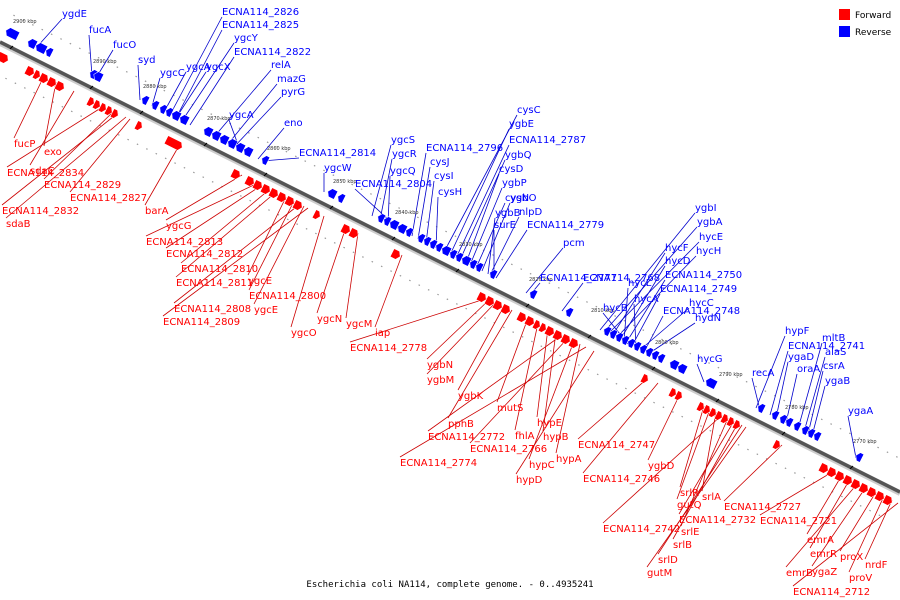 The image size is (900, 600). Describe the element at coordinates (82, 185) in the screenshot. I see `forward-feature-label: ECNA114_2829` at that location.